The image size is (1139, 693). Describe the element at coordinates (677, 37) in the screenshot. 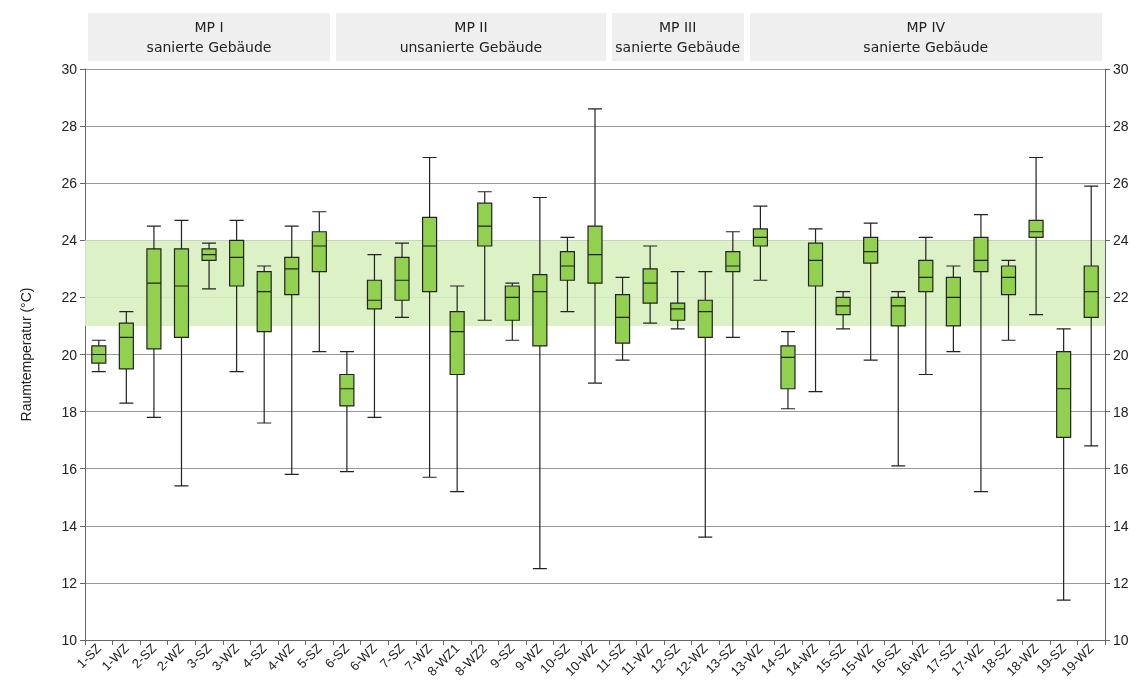

I see `text: MP III sanierte Gebäude` at that location.